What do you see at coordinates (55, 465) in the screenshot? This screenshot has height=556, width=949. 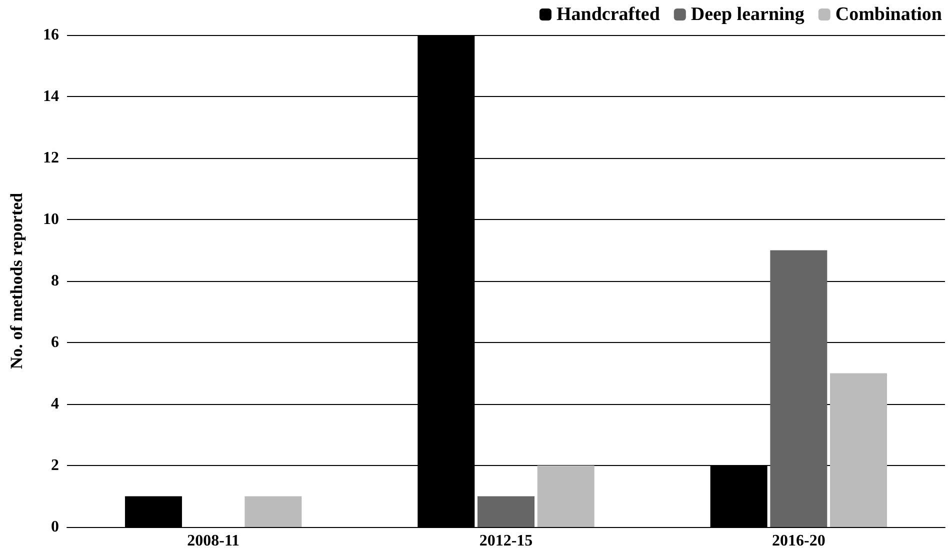 I see `y-tick-label: 2` at bounding box center [55, 465].